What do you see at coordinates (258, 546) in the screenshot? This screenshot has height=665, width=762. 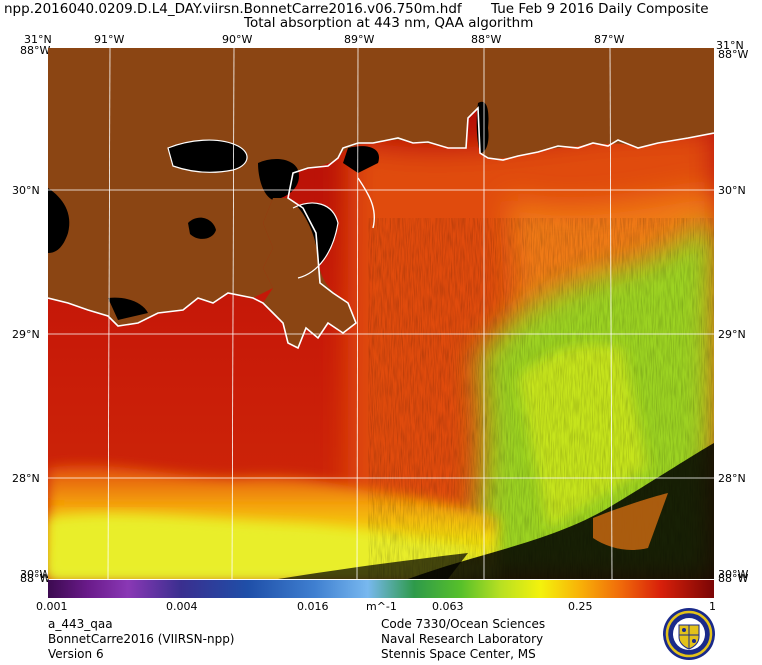 I see `south-yellow-core` at bounding box center [258, 546].